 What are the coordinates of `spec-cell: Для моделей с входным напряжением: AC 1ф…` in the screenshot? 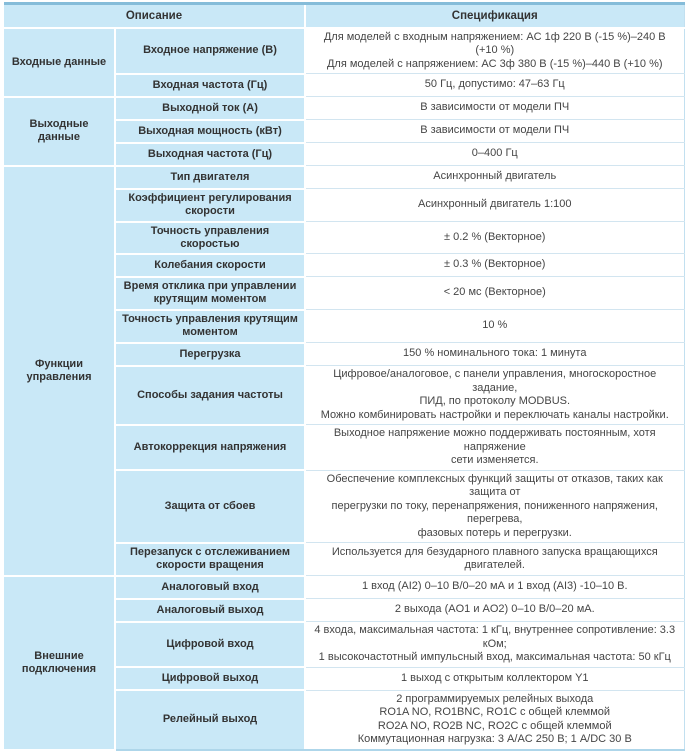 It's located at (494, 50).